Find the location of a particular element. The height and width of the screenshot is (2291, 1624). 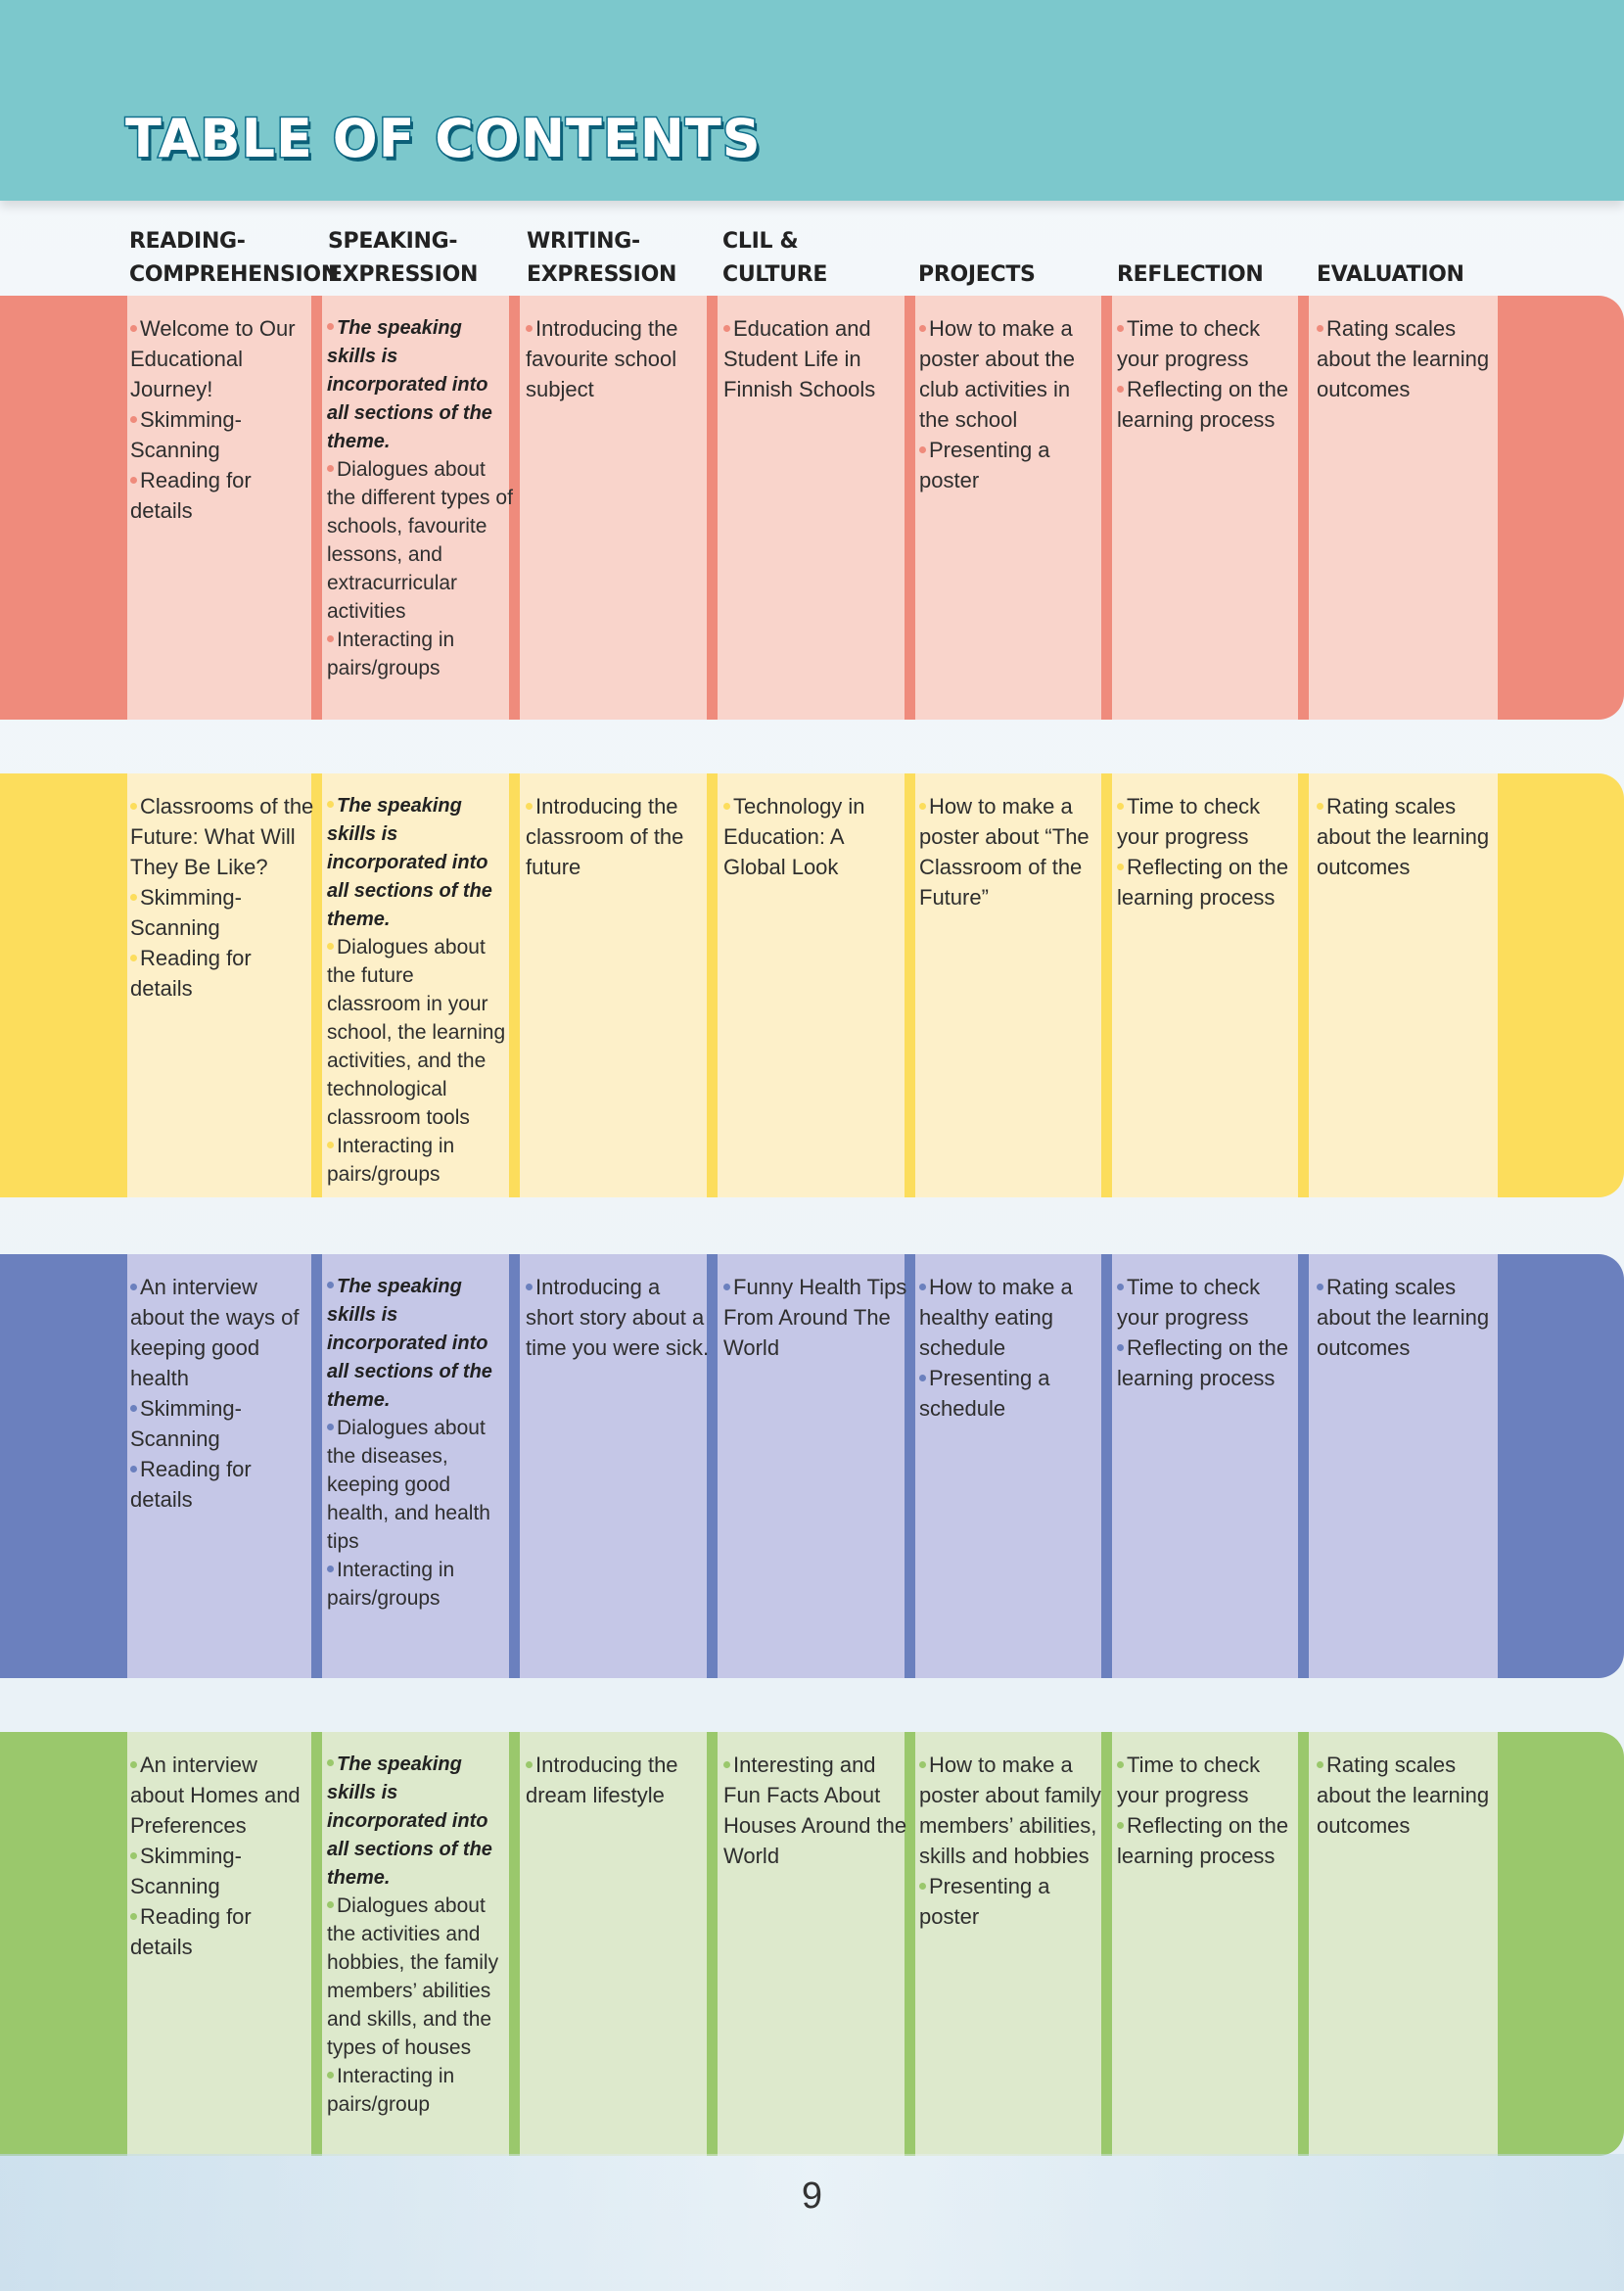

row-color-bar-right is located at coordinates (1561, 1944).